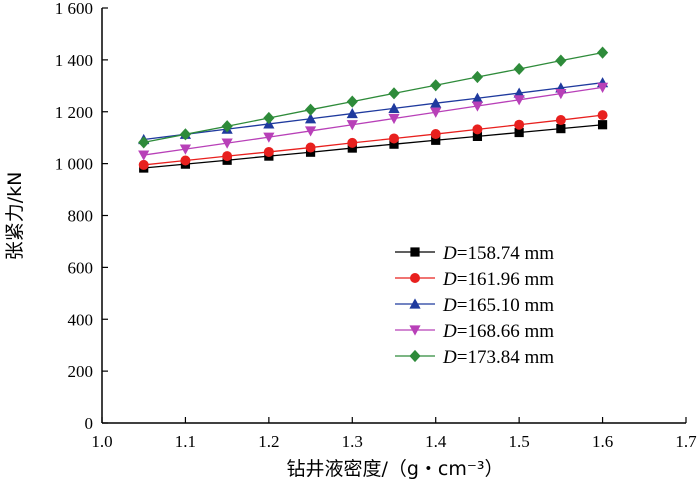 The height and width of the screenshot is (497, 700). What do you see at coordinates (74, 164) in the screenshot?
I see `y-tick-label: 1 000` at bounding box center [74, 164].